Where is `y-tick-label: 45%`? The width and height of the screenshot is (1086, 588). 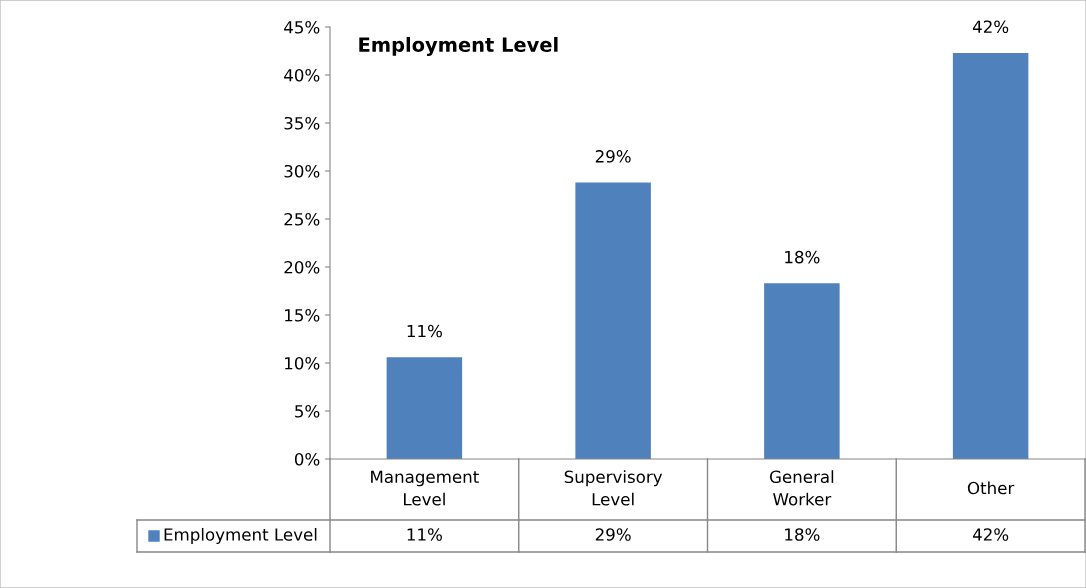
y-tick-label: 45% is located at coordinates (302, 27).